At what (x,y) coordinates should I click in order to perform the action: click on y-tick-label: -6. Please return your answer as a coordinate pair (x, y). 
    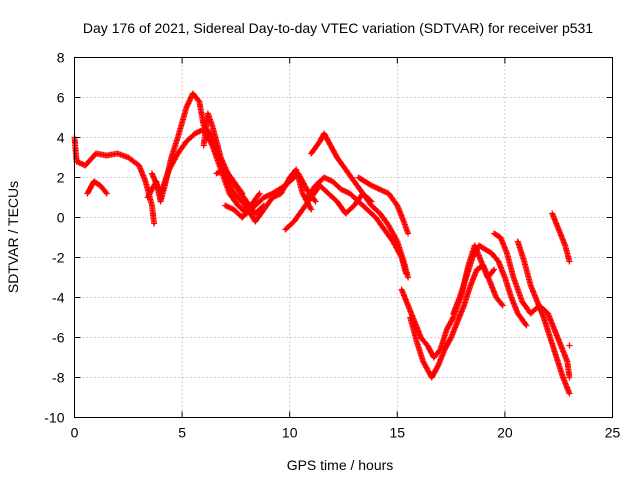
    Looking at the image, I should click on (58, 338).